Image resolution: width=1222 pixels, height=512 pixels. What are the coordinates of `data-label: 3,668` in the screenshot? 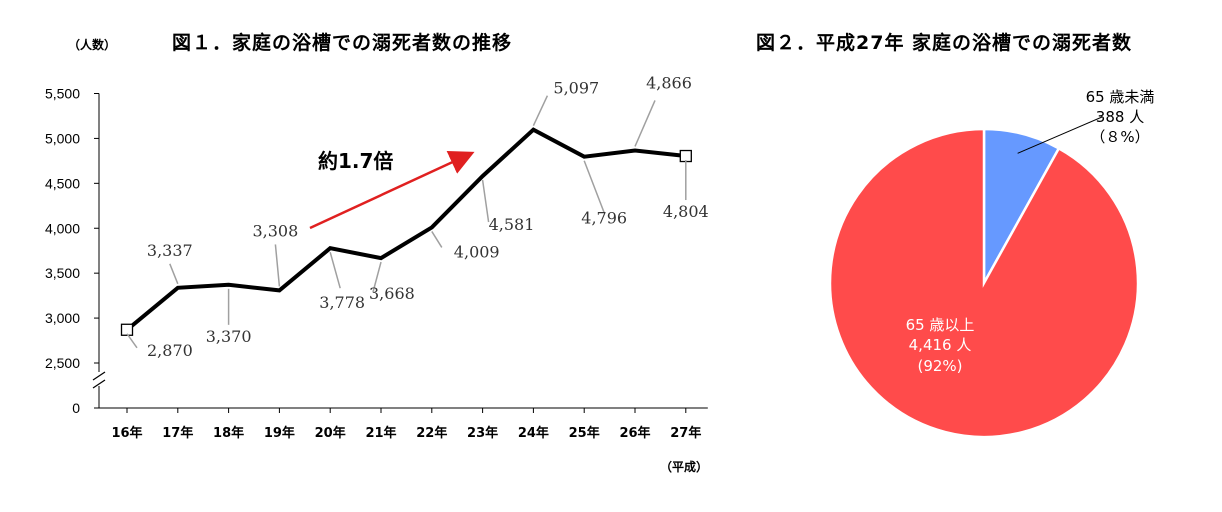 It's located at (392, 293).